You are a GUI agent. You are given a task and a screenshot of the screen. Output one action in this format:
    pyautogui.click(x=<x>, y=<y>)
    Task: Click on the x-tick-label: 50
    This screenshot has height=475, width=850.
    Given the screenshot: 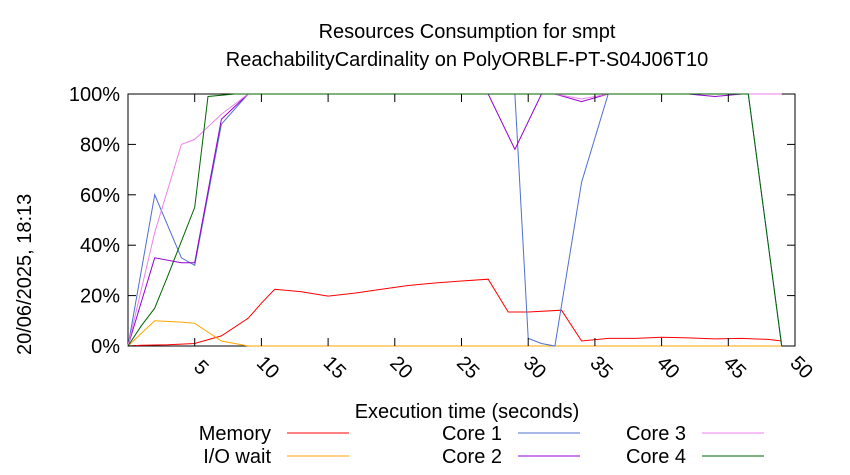 What is the action you would take?
    pyautogui.click(x=801, y=367)
    